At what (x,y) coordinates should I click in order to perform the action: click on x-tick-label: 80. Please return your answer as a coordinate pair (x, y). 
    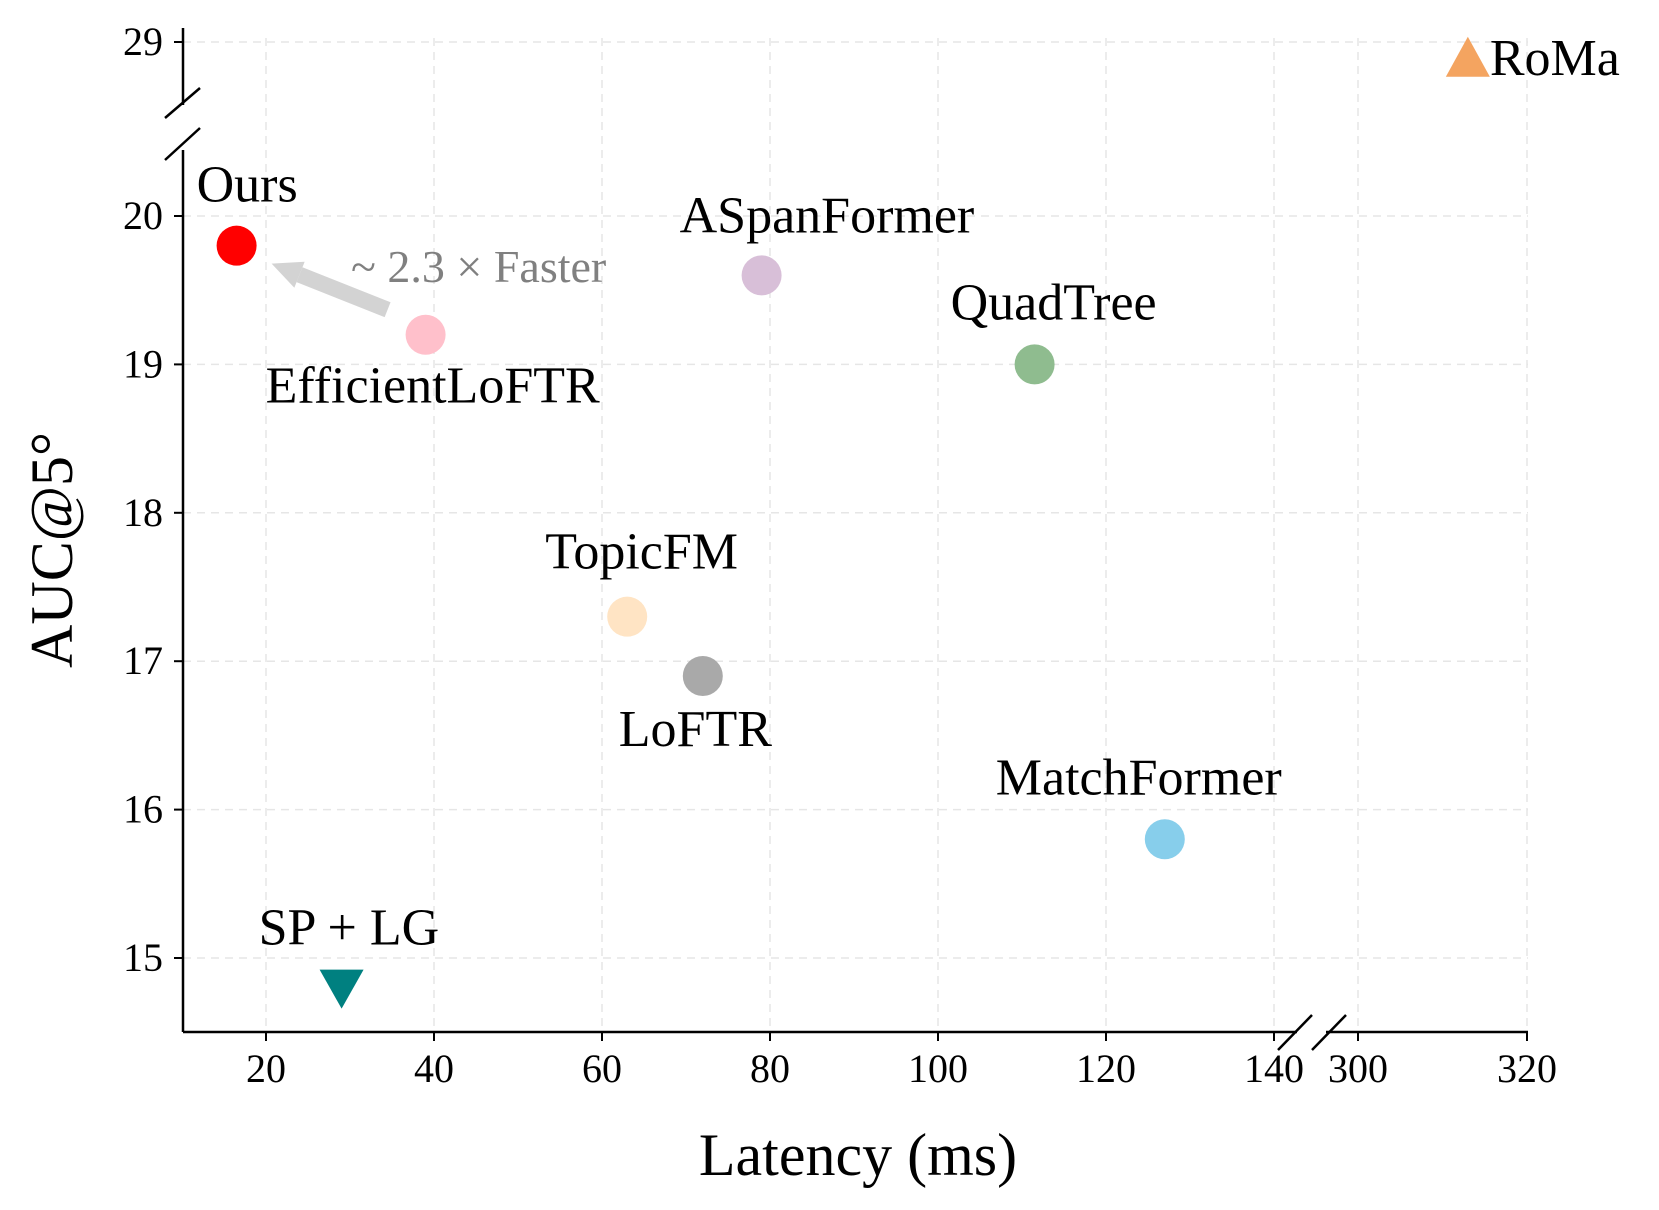
    Looking at the image, I should click on (770, 1068).